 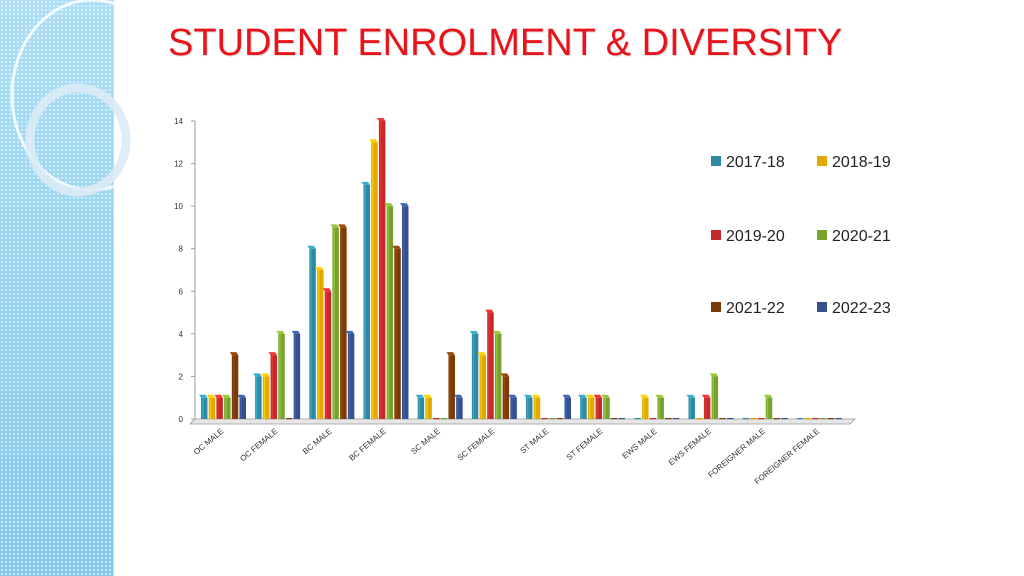 What do you see at coordinates (367, 445) in the screenshot?
I see `x-tick-label: BC FEMALE` at bounding box center [367, 445].